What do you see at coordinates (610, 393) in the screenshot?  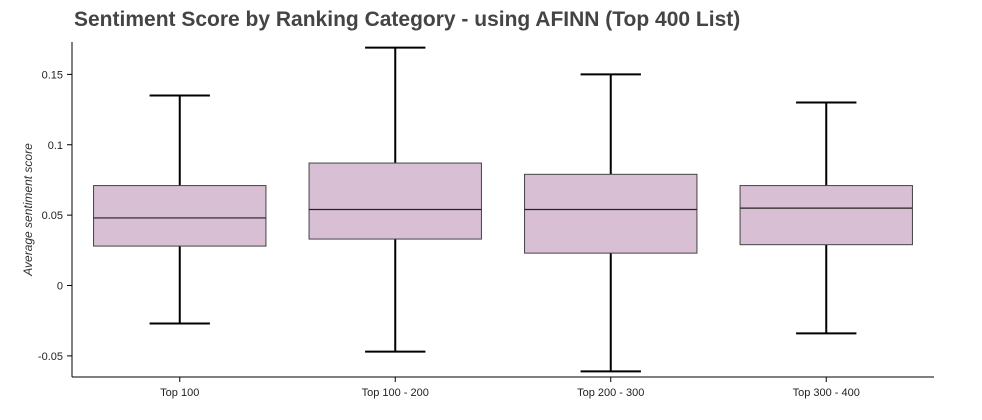 I see `x-tick-label: Top 200 - 300` at bounding box center [610, 393].